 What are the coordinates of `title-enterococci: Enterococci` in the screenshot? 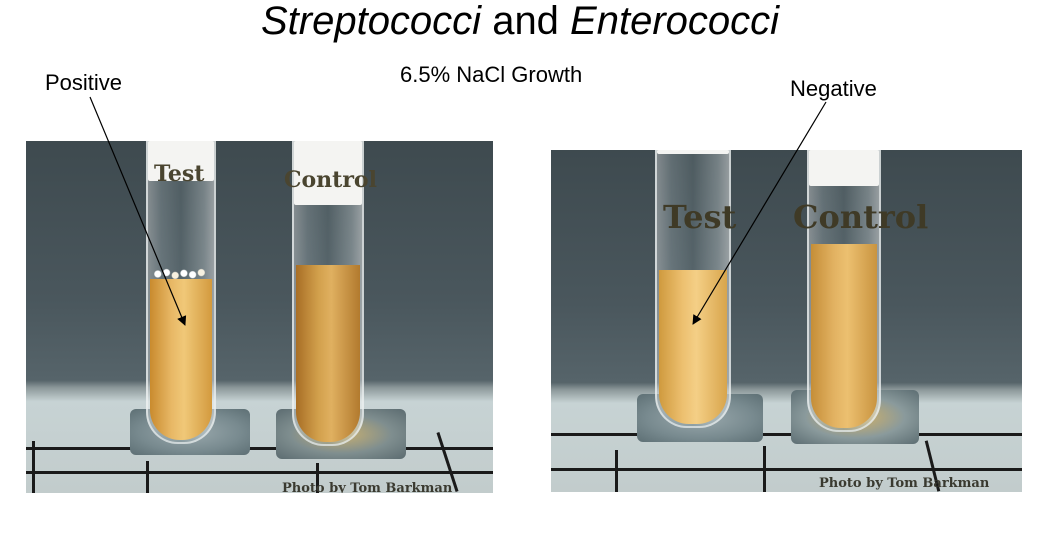 It's located at (675, 21).